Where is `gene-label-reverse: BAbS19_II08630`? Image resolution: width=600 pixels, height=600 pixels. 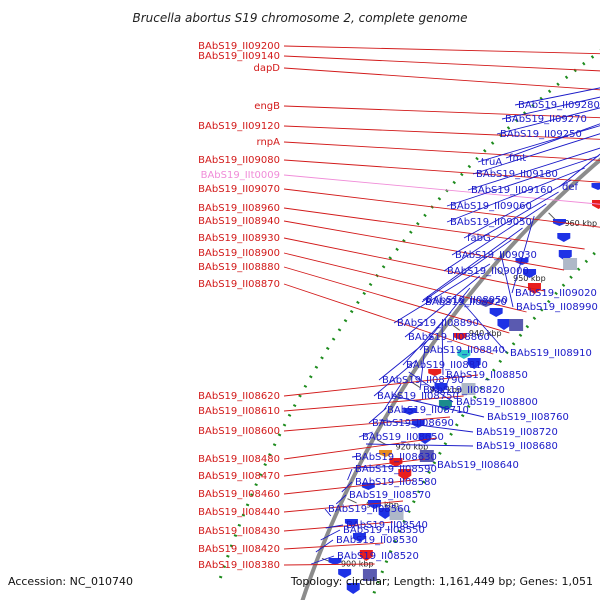 gene-label-reverse: BAbS19_II08630 is located at coordinates (396, 457).